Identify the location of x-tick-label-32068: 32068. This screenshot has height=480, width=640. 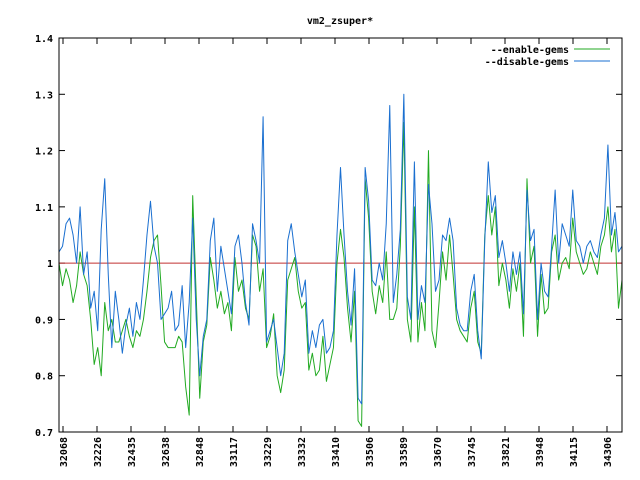
(64, 452).